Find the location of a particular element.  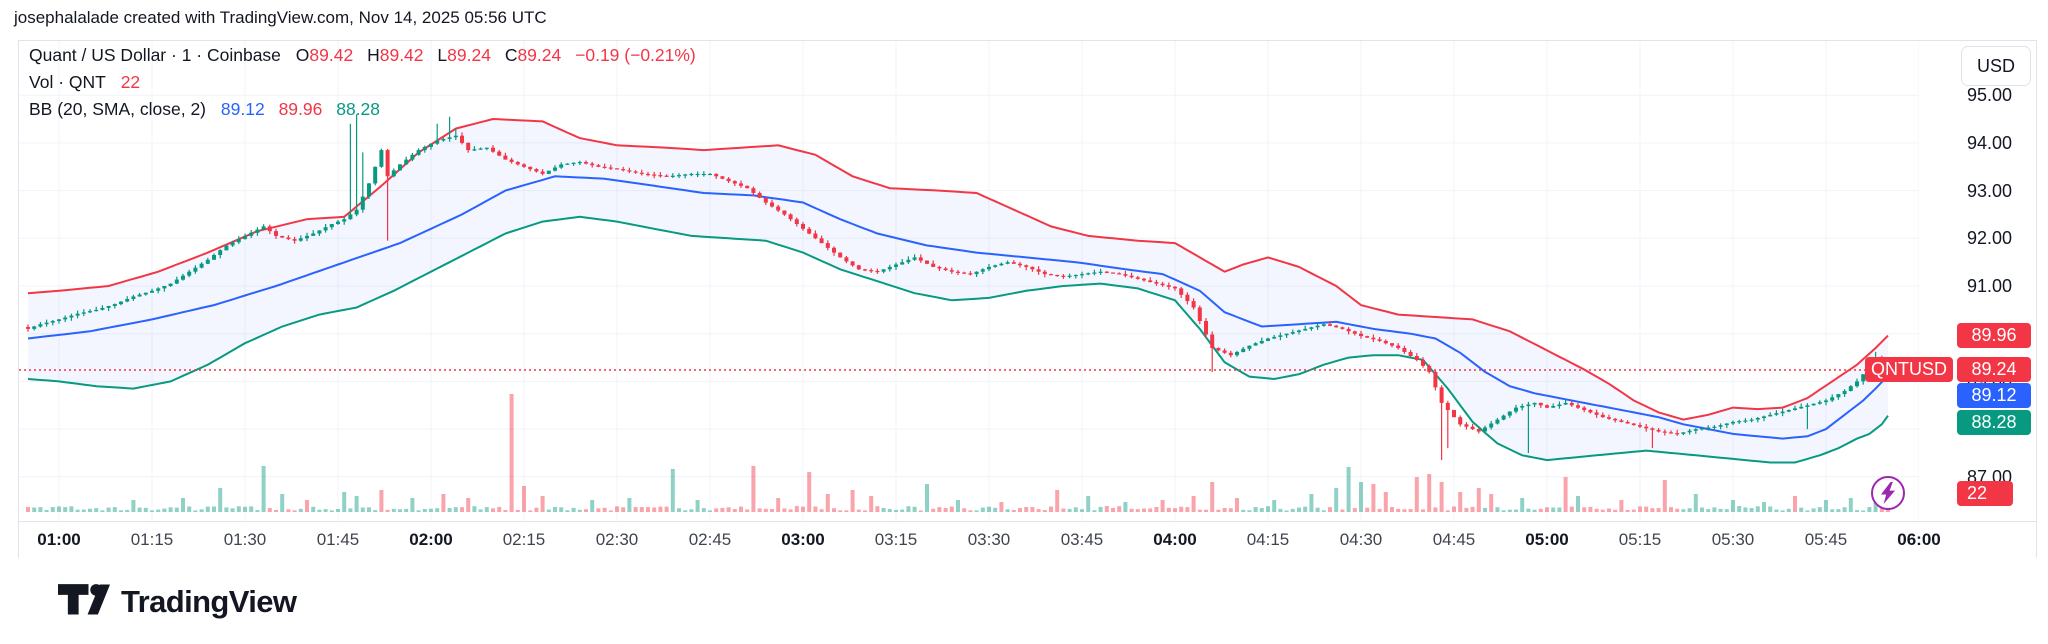

symbol-price-label: QNTUSD is located at coordinates (1909, 370).